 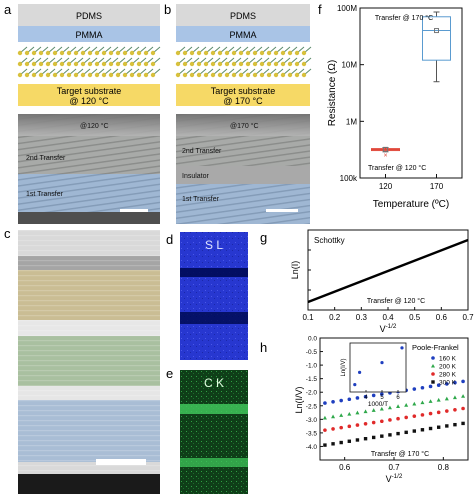 What do you see at coordinates (312, 447) in the screenshot?
I see `y-tick-label: -4.0` at bounding box center [312, 447].